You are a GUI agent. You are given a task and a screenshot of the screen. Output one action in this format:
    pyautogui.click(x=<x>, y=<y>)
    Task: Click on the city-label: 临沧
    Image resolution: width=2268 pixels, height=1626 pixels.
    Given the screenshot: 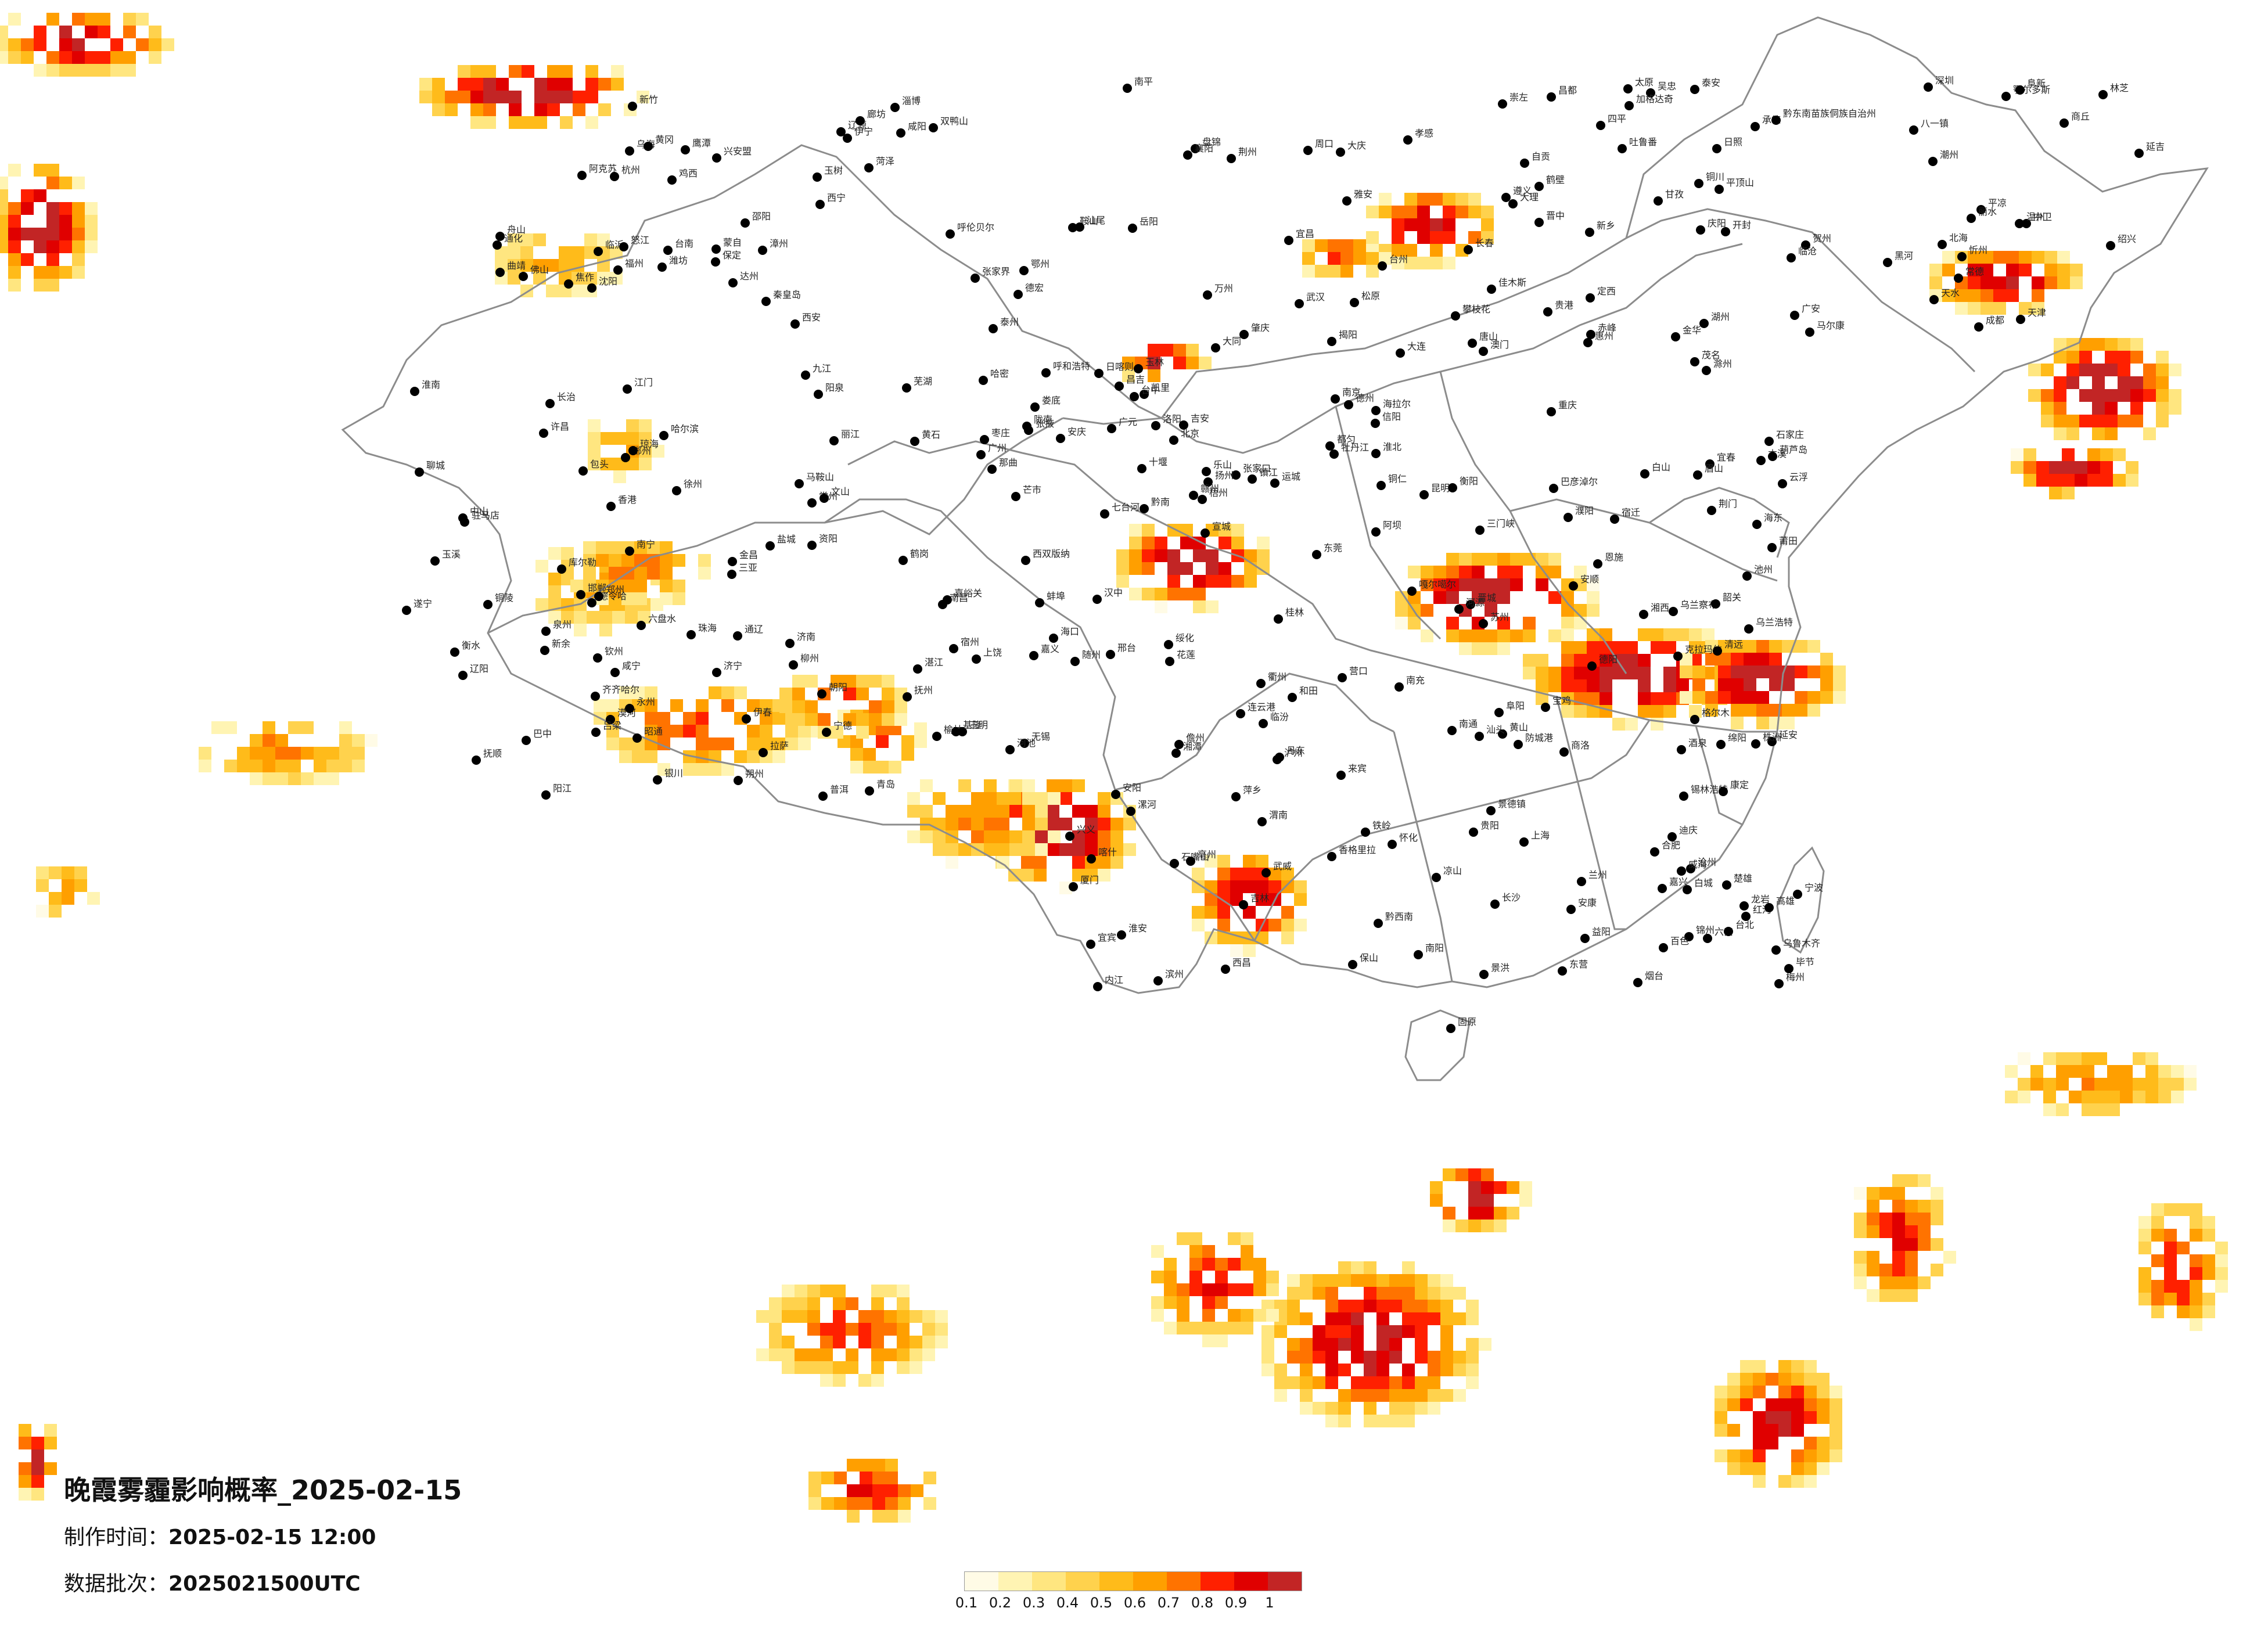 What is the action you would take?
    pyautogui.click(x=1807, y=252)
    